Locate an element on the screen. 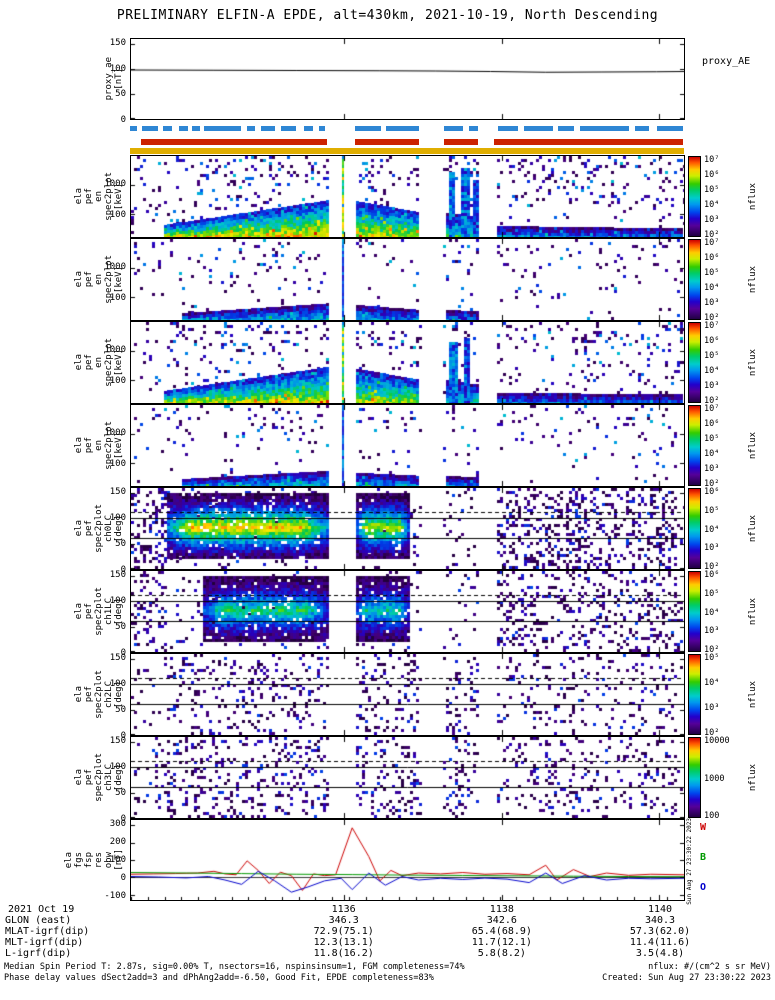 This screenshot has width=775, height=1000. spectrogram-ch2LC is located at coordinates (407, 694).